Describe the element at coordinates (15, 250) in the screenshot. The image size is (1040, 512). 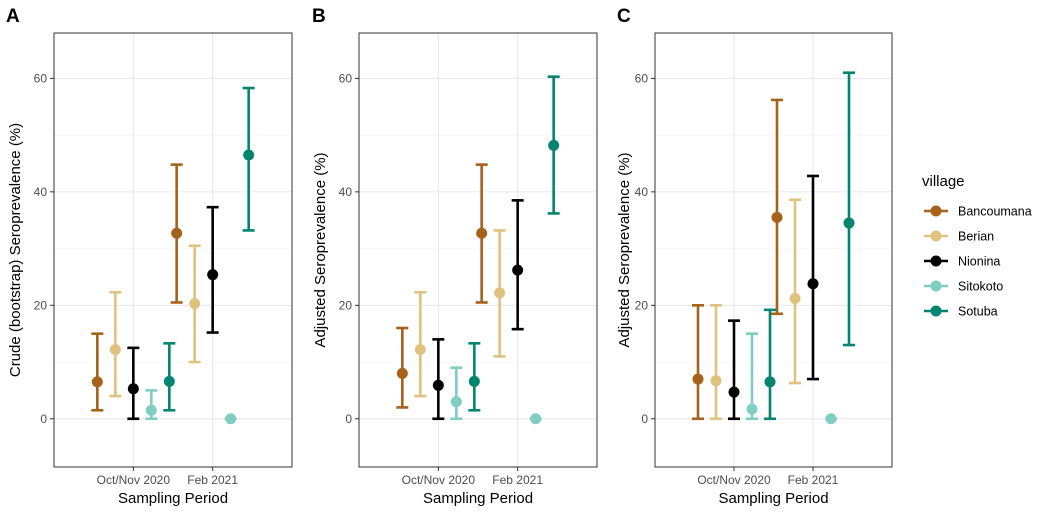
I see `y-axis-title: Crude (bootstrap) Seroprevalence (%)` at that location.